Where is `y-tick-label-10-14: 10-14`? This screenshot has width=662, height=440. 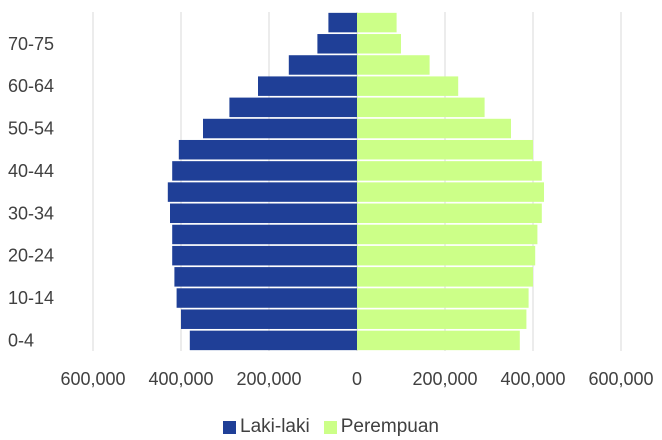
y-tick-label-10-14: 10-14 is located at coordinates (31, 298).